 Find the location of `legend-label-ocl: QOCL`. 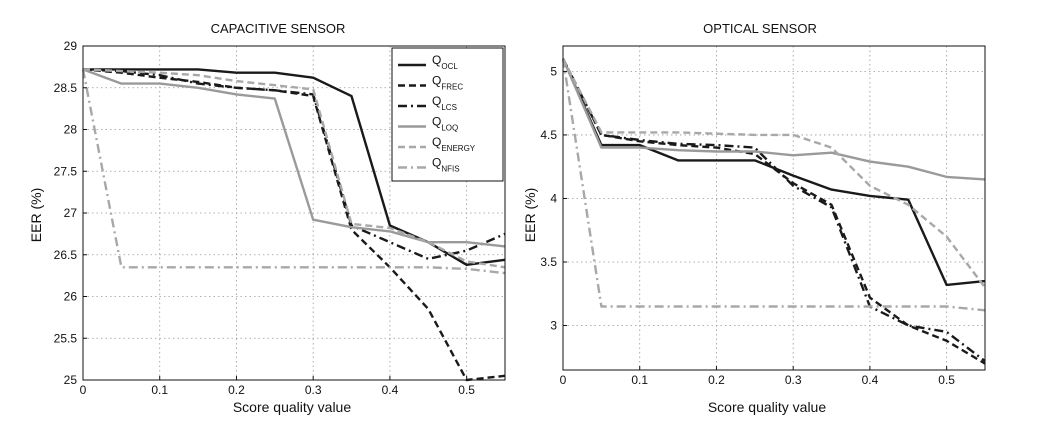

legend-label-ocl: QOCL is located at coordinates (445, 62).